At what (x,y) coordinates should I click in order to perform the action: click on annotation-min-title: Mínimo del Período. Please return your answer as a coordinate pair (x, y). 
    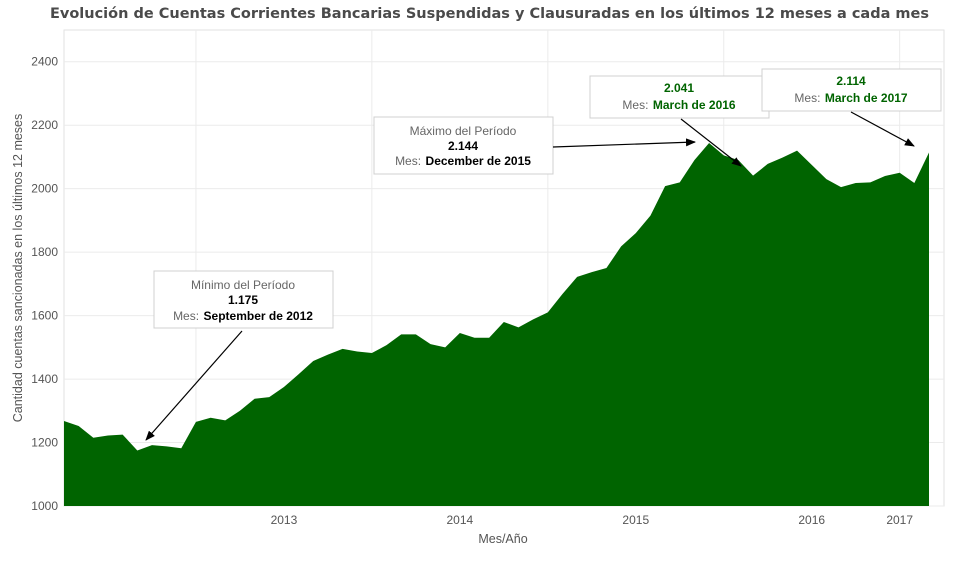
    Looking at the image, I should click on (243, 285).